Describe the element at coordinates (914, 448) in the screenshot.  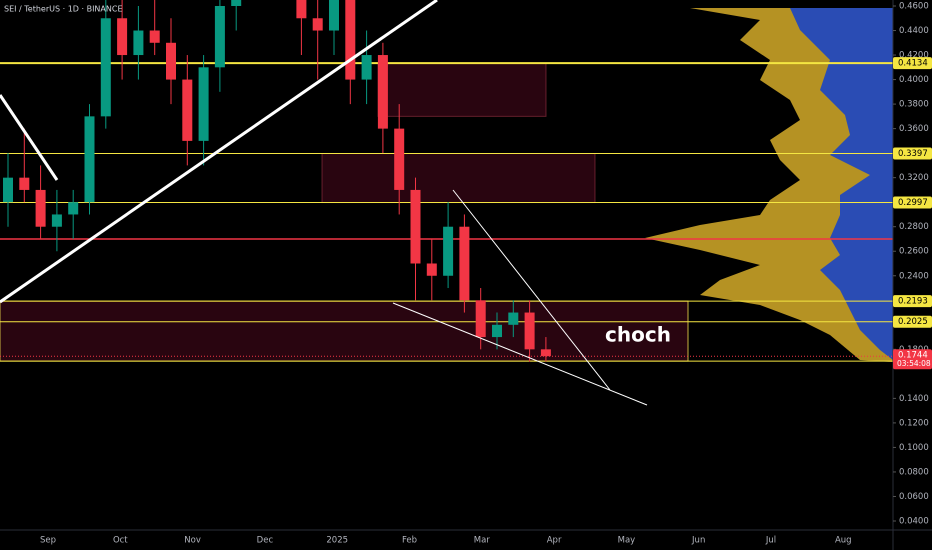
I see `y-tick-label: 0.1000` at that location.